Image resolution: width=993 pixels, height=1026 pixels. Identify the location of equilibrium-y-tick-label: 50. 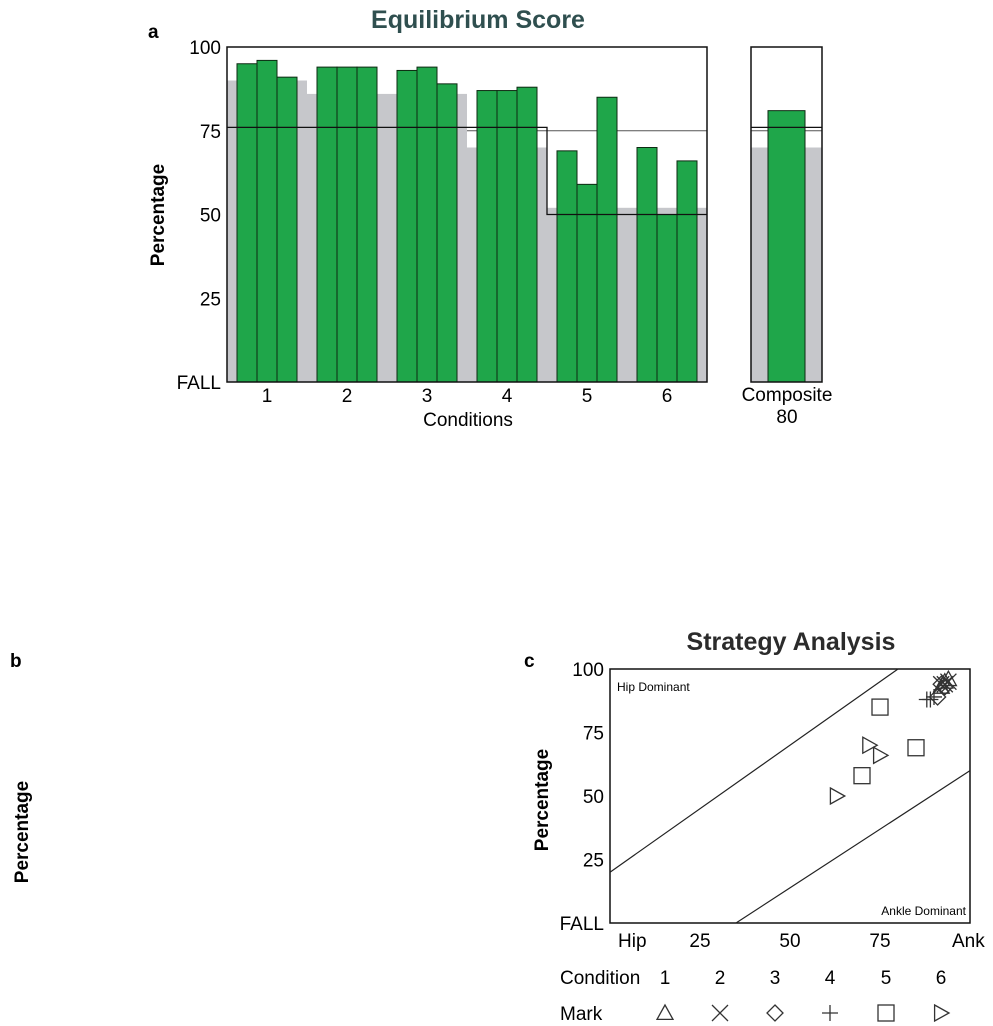
(210, 216).